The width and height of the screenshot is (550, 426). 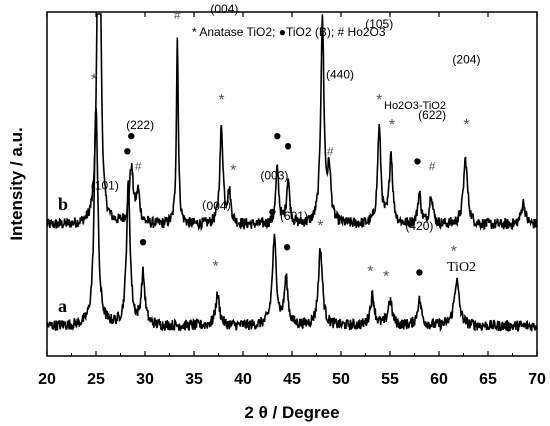 What do you see at coordinates (62, 306) in the screenshot?
I see `series-label-a: a` at bounding box center [62, 306].